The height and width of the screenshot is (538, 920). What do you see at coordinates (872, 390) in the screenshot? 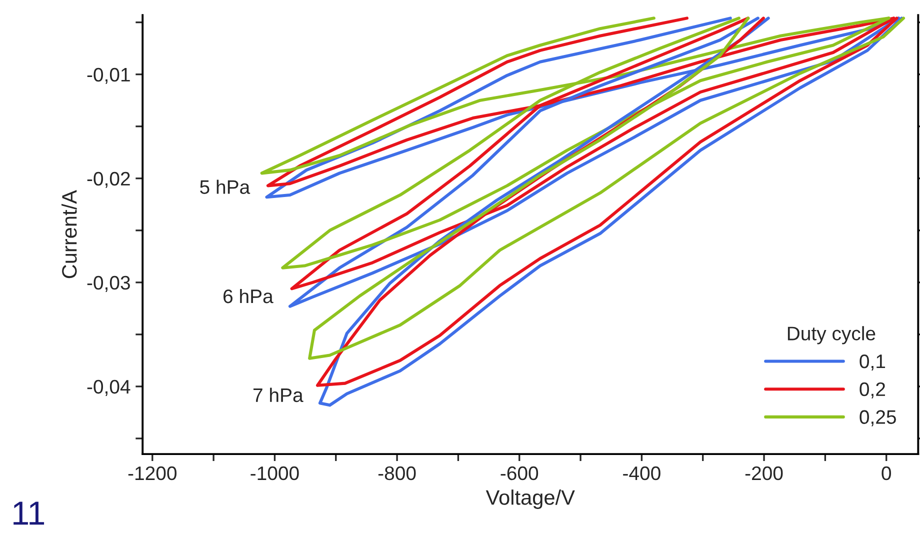
I see `legend-label: 0,2` at bounding box center [872, 390].